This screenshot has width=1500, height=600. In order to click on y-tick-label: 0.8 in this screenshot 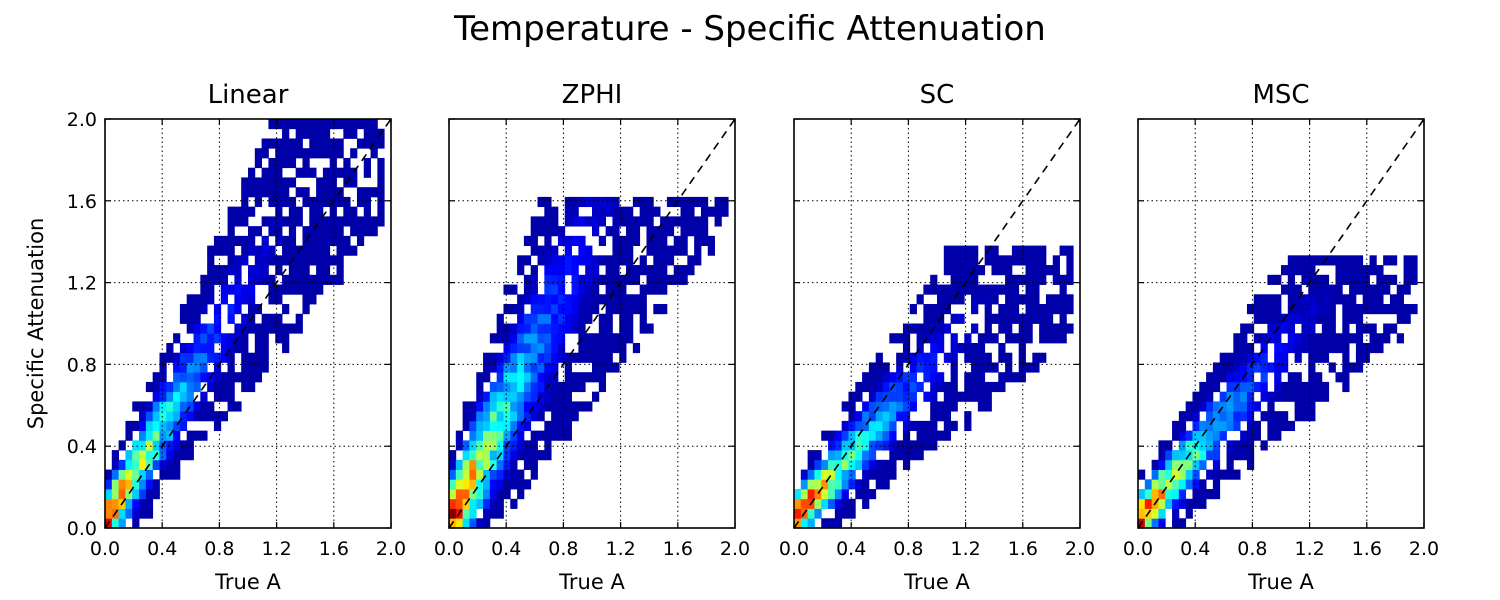, I will do `click(82, 365)`.